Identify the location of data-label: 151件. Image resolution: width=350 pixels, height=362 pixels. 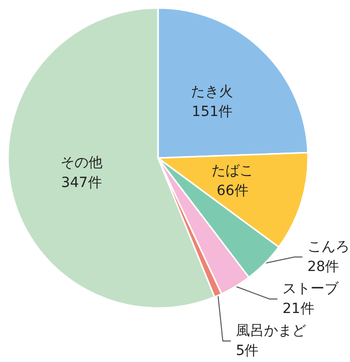
(212, 112).